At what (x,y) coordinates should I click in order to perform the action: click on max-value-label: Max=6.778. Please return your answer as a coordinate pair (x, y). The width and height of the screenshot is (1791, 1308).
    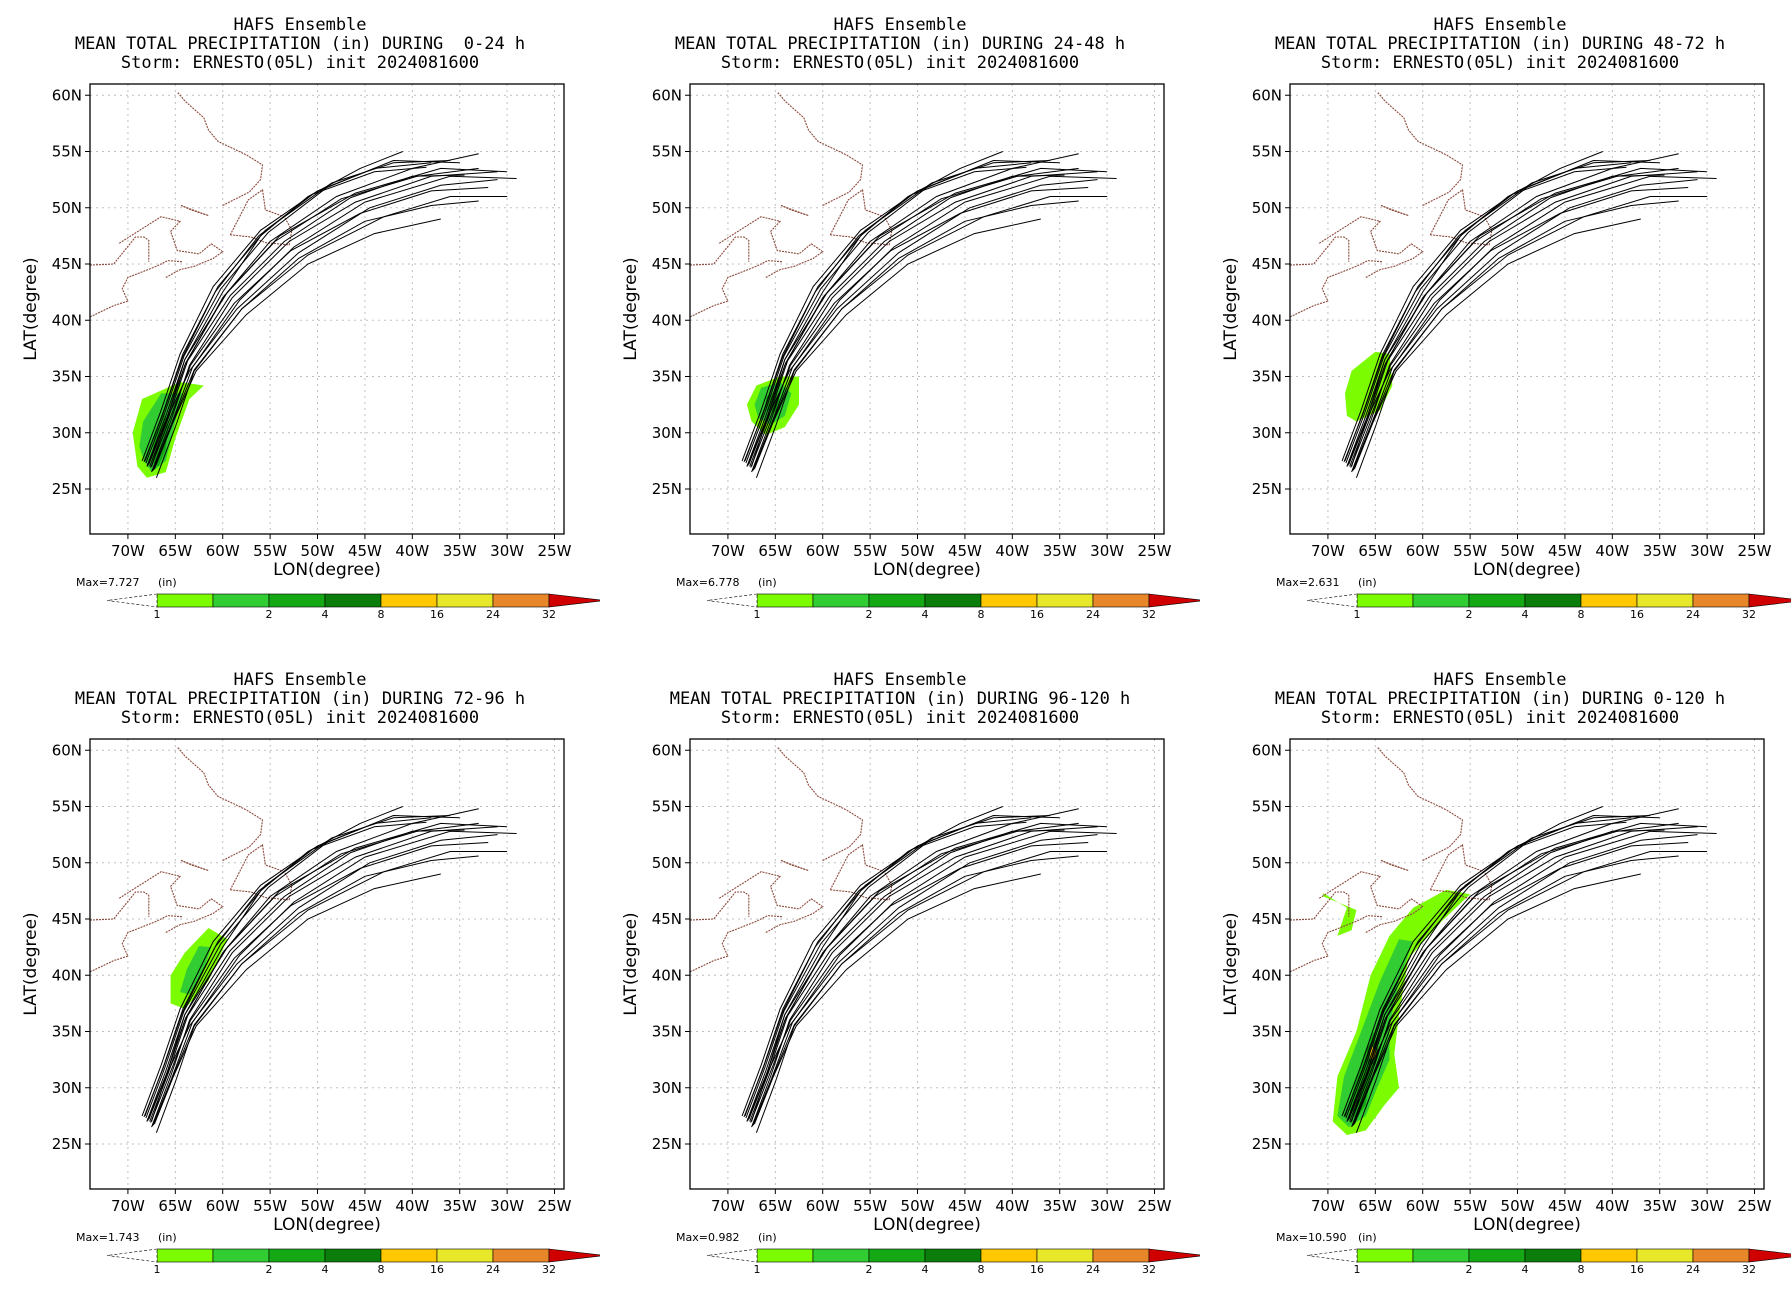
    Looking at the image, I should click on (707, 582).